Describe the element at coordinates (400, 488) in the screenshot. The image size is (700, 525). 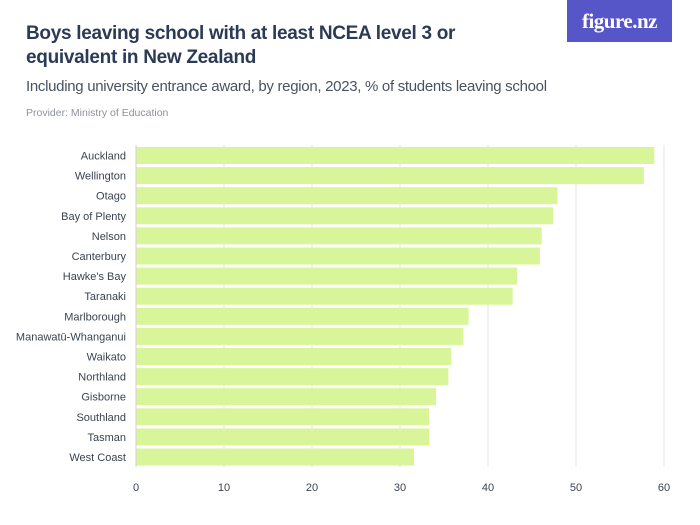
I see `x-tick-label: 30` at that location.